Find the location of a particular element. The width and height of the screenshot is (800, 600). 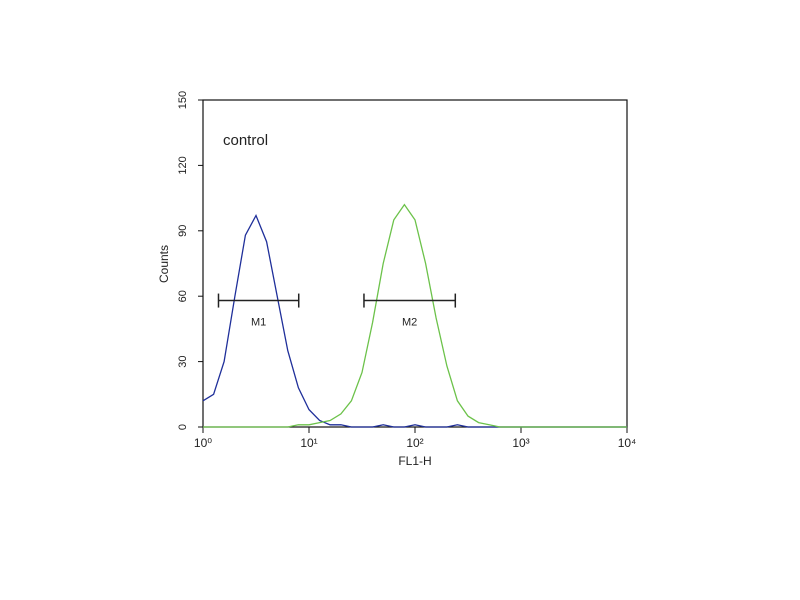

y-tick-label: 0 is located at coordinates (183, 427).